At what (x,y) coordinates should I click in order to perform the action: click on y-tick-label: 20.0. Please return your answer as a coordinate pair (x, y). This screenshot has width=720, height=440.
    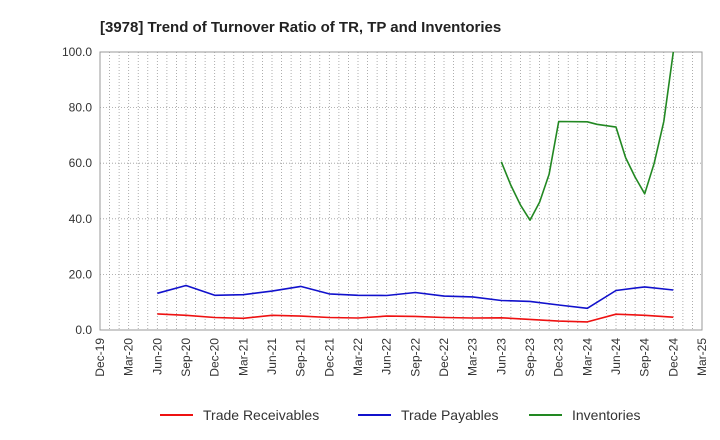
    Looking at the image, I should click on (81, 274).